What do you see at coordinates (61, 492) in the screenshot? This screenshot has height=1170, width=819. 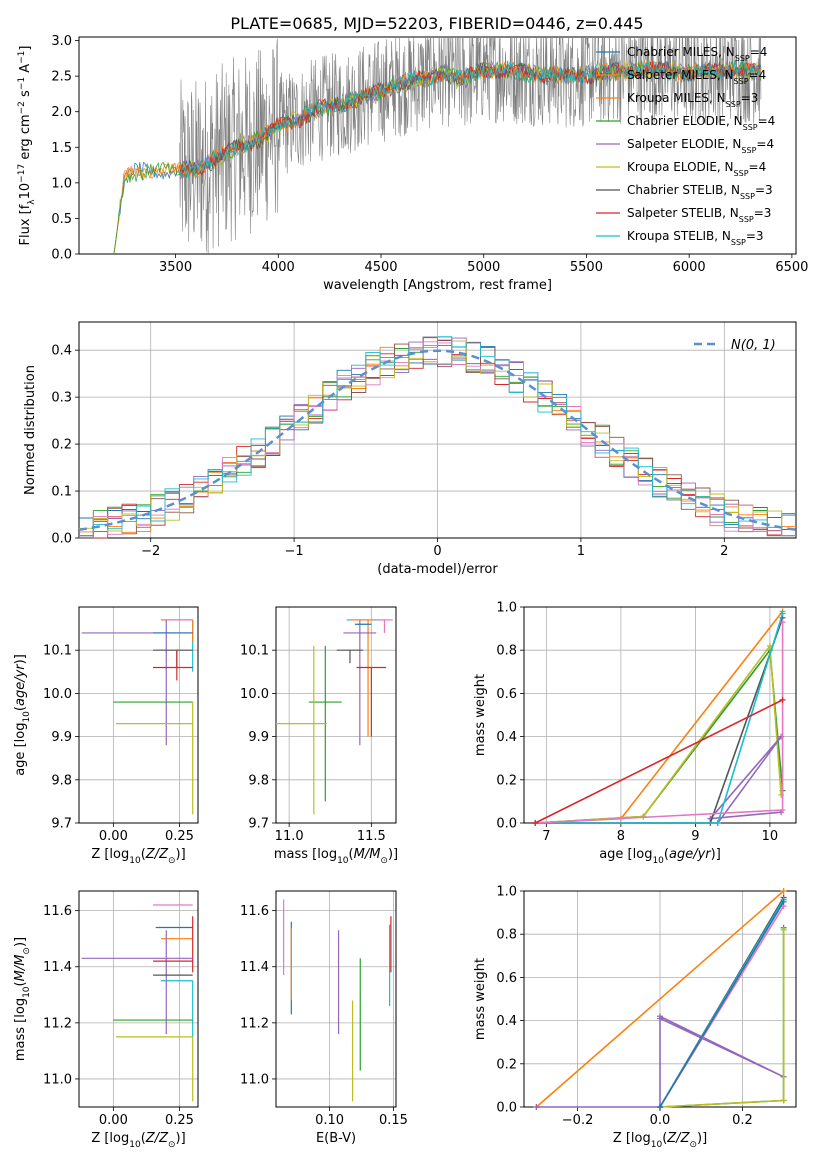 I see `y-tick-label: 0.1` at bounding box center [61, 492].